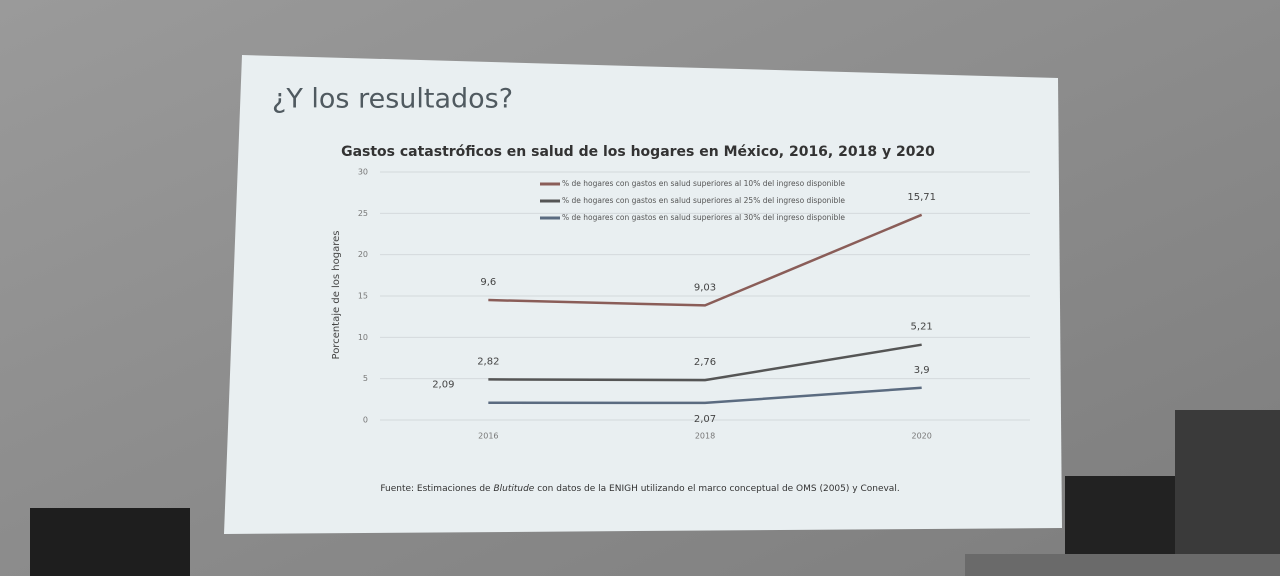 This screenshot has width=1280, height=576. I want to click on y-axis-label: Porcentaje de los hogares, so click(336, 295).